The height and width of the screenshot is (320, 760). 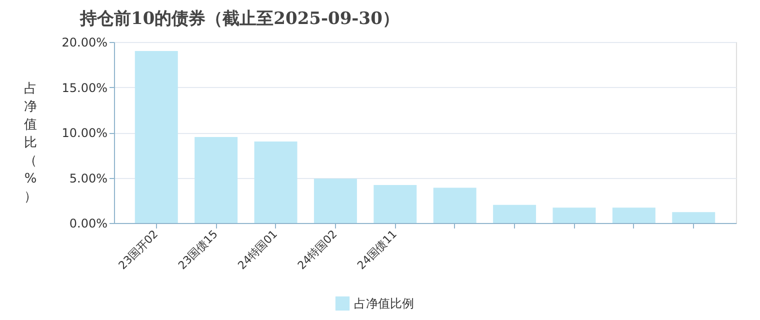 I want to click on x-tick-label: 24特国01, so click(x=257, y=250).